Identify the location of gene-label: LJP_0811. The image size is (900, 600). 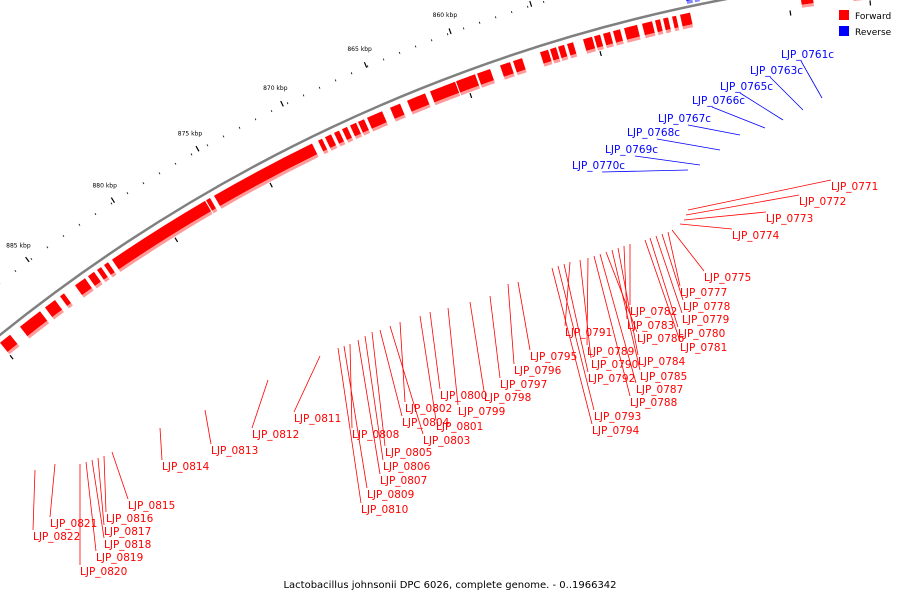
(317, 419).